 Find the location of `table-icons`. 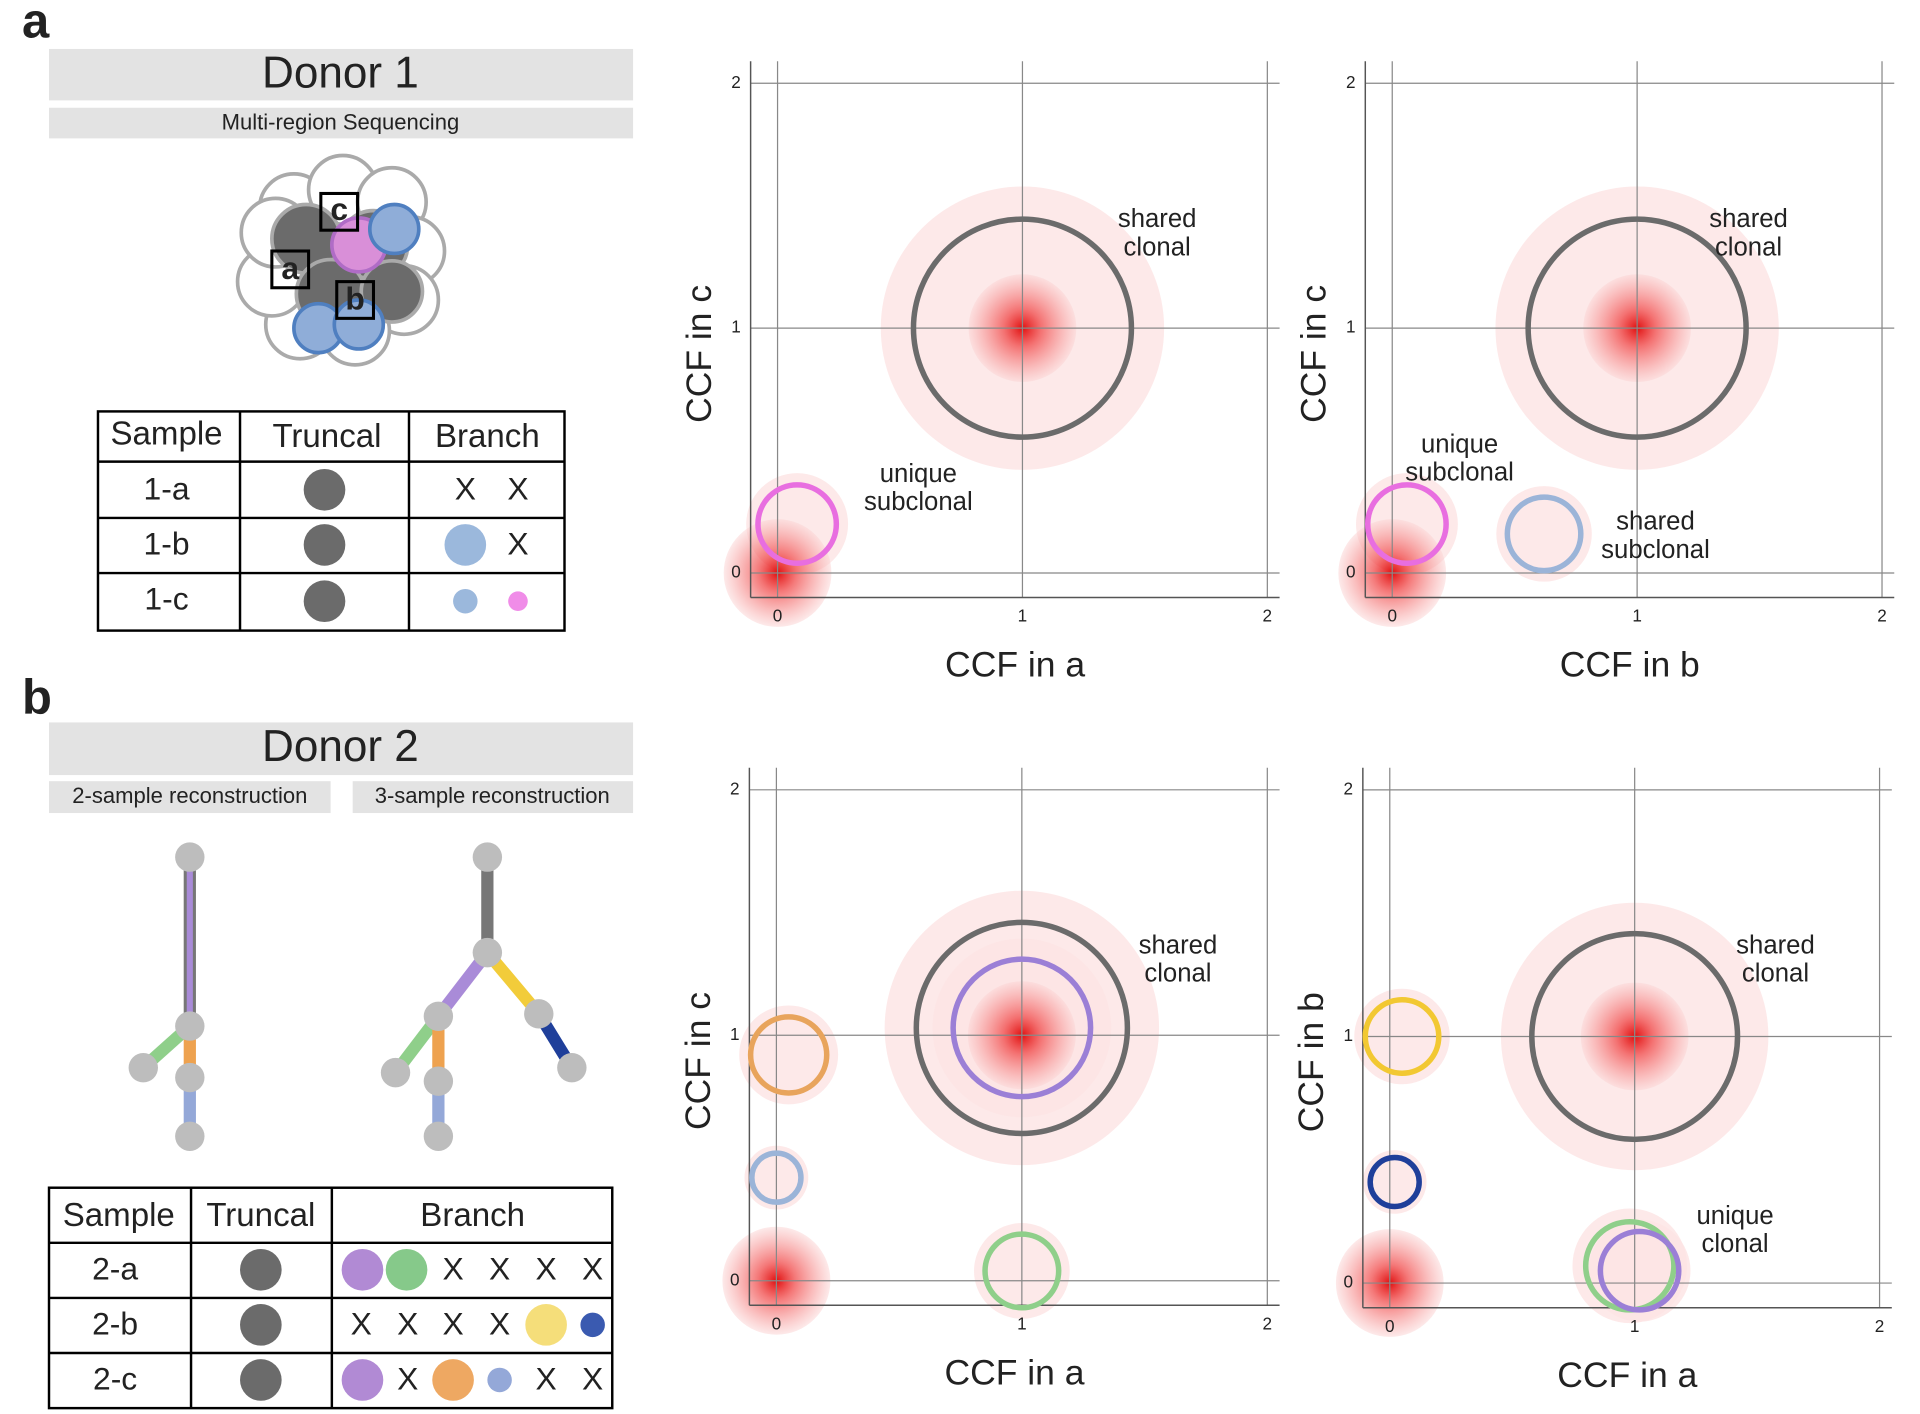

table-icons is located at coordinates (422, 1324).